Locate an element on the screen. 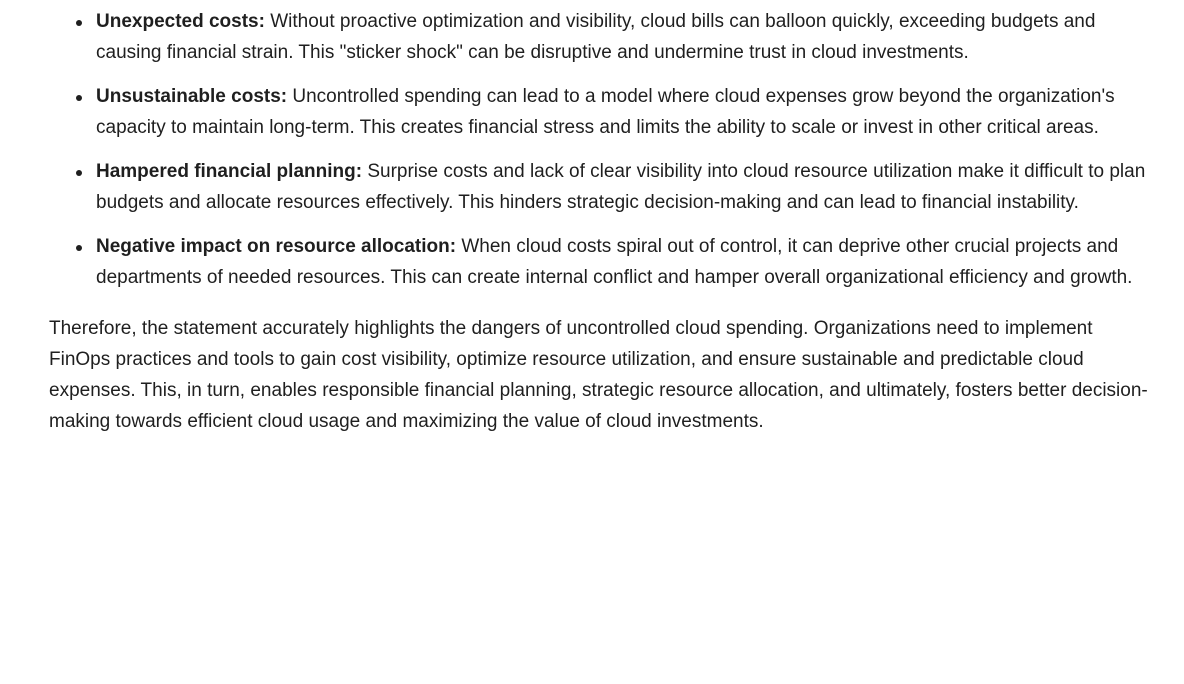  bullet-term: Unsustainable costs: is located at coordinates (192, 96).